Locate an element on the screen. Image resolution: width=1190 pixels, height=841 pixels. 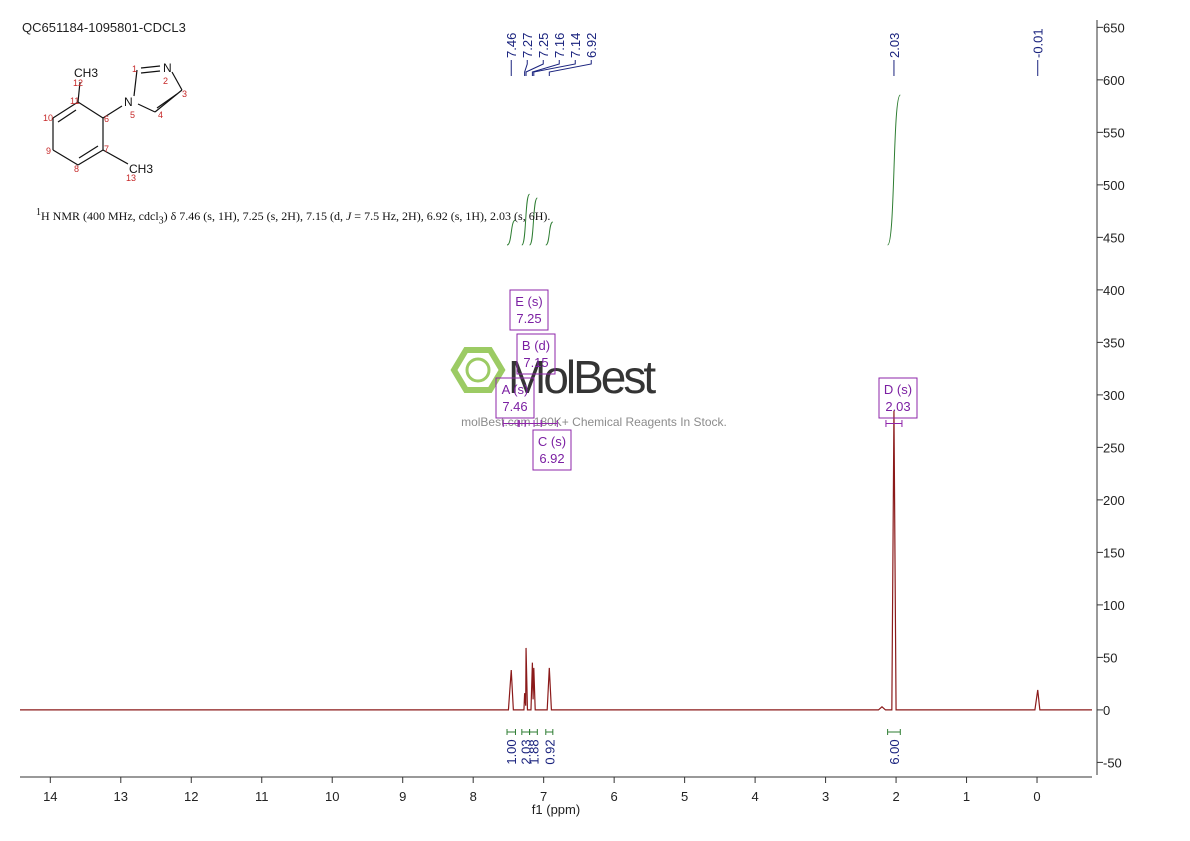
atom-number: 9 is located at coordinates (48, 151).